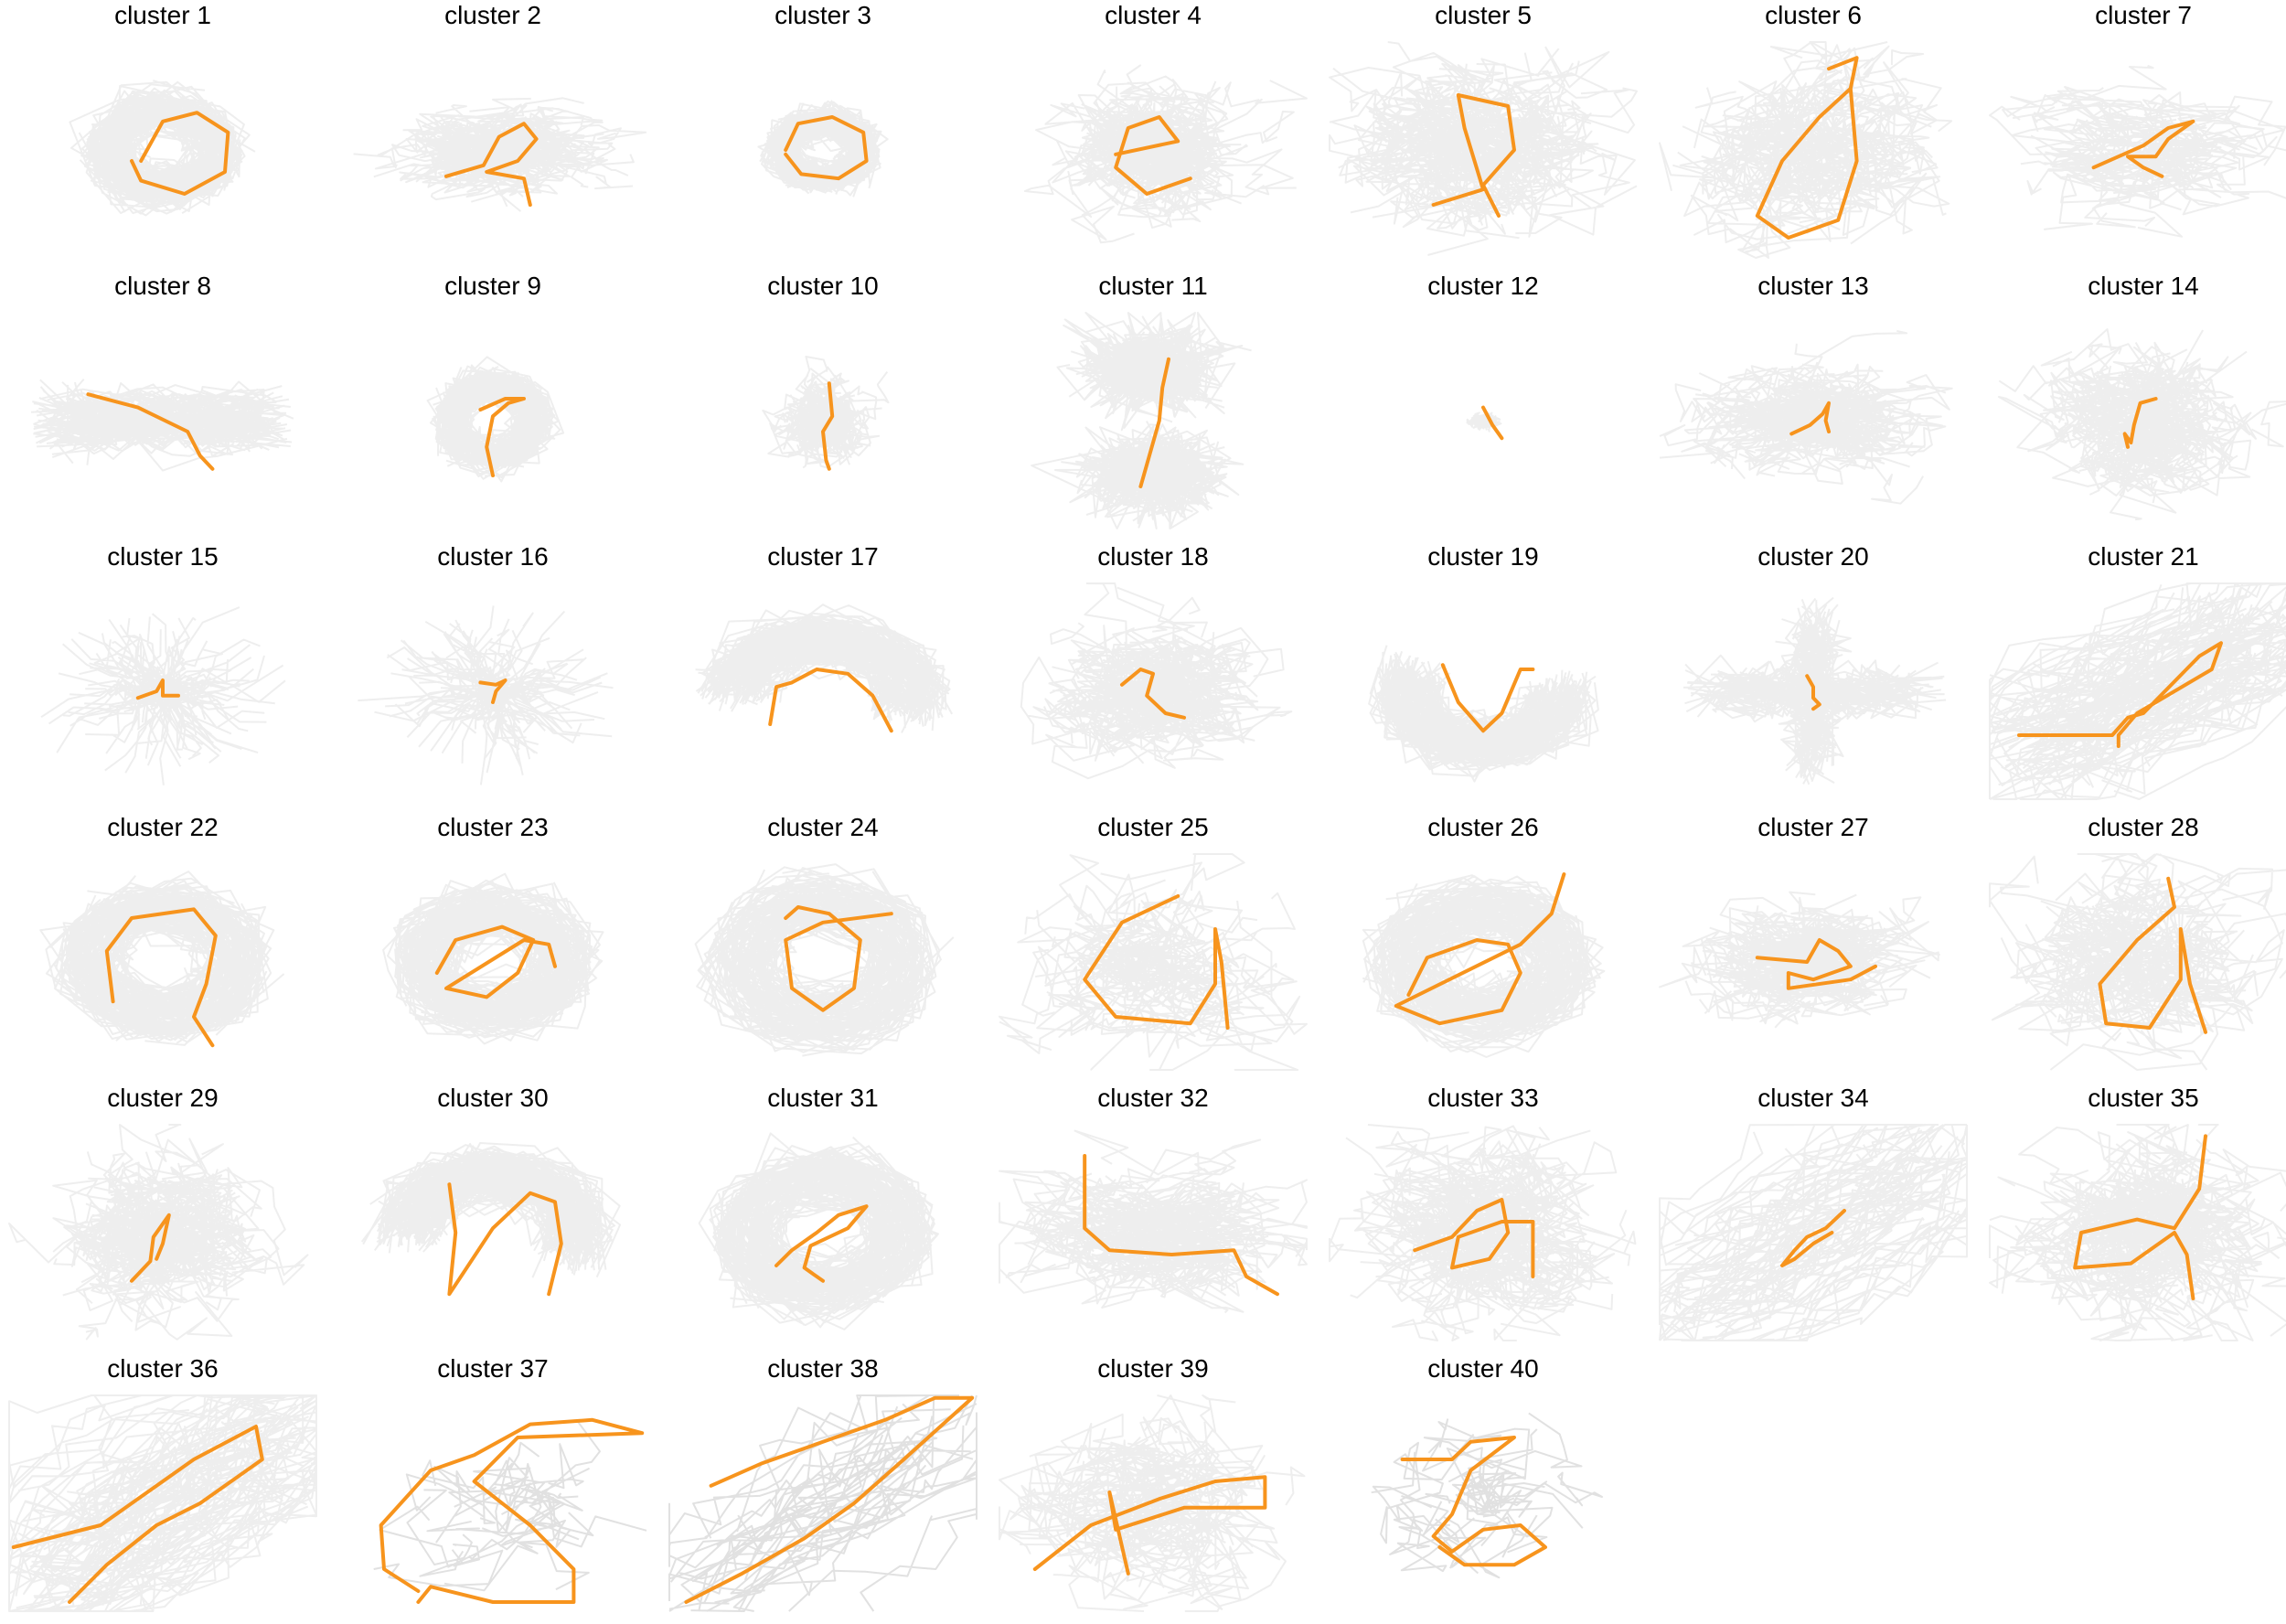 The image size is (2286, 1624). I want to click on cluster-panel: cluster 6, so click(1814, 135).